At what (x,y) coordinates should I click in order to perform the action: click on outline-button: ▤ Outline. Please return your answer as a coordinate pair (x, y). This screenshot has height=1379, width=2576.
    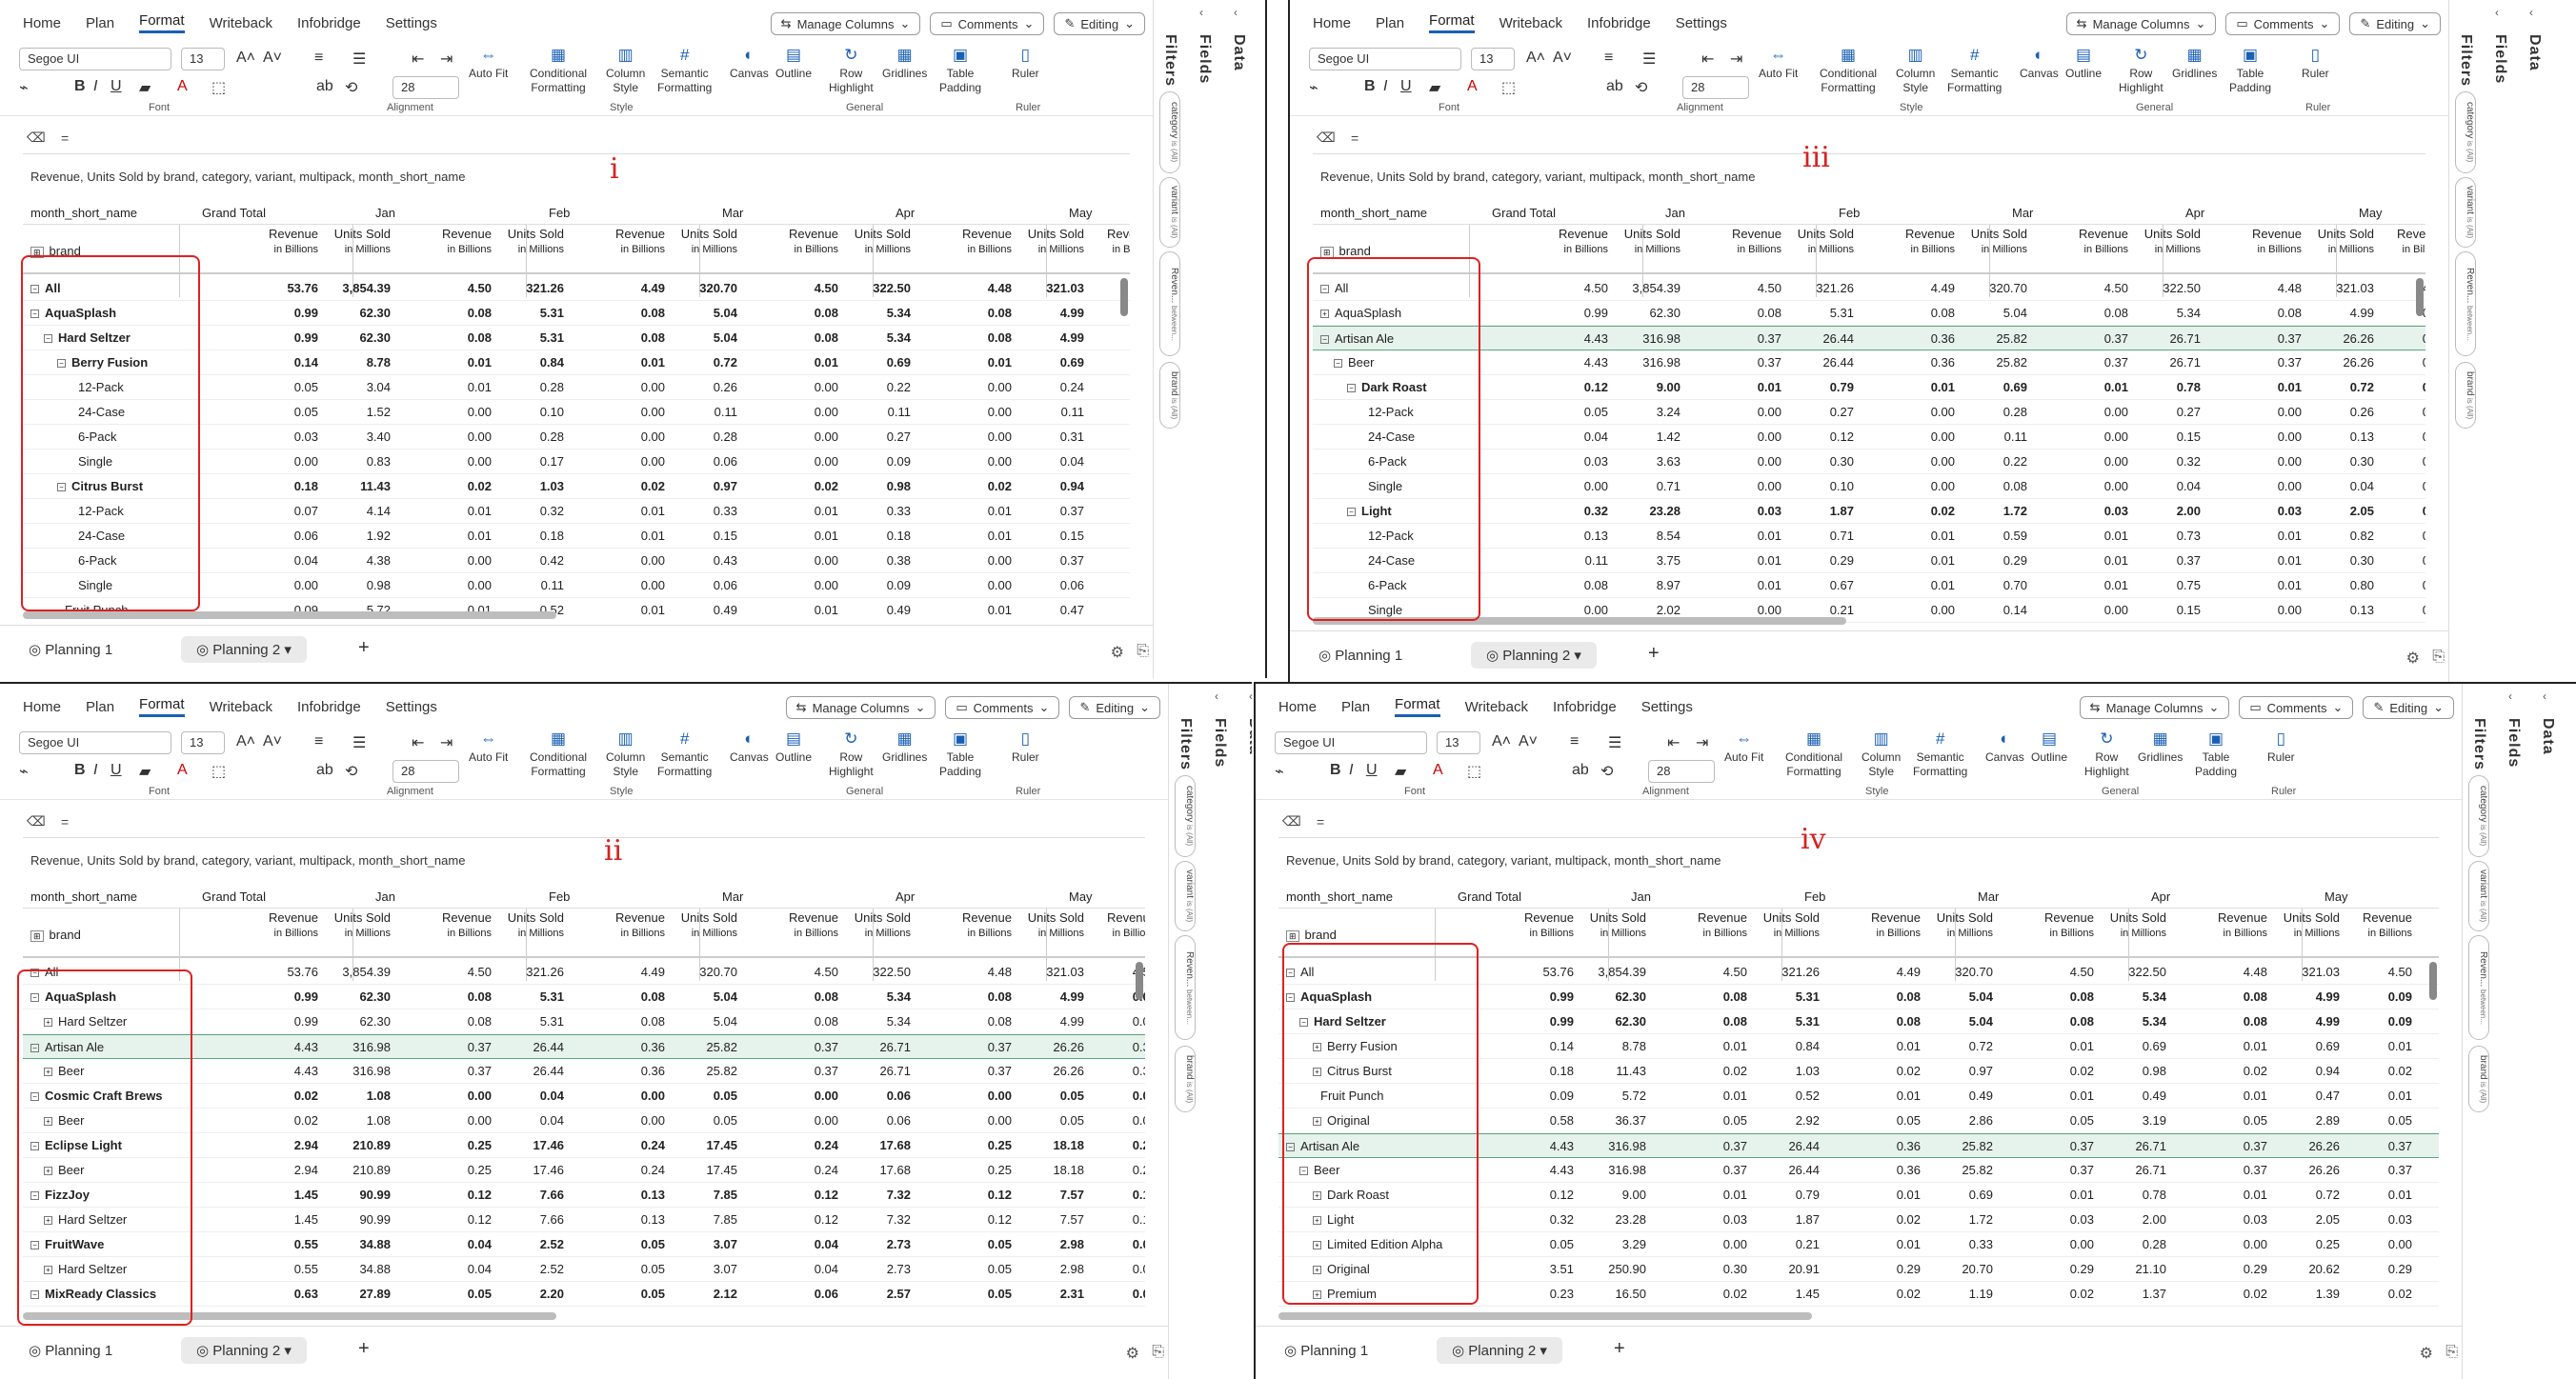
    Looking at the image, I should click on (794, 63).